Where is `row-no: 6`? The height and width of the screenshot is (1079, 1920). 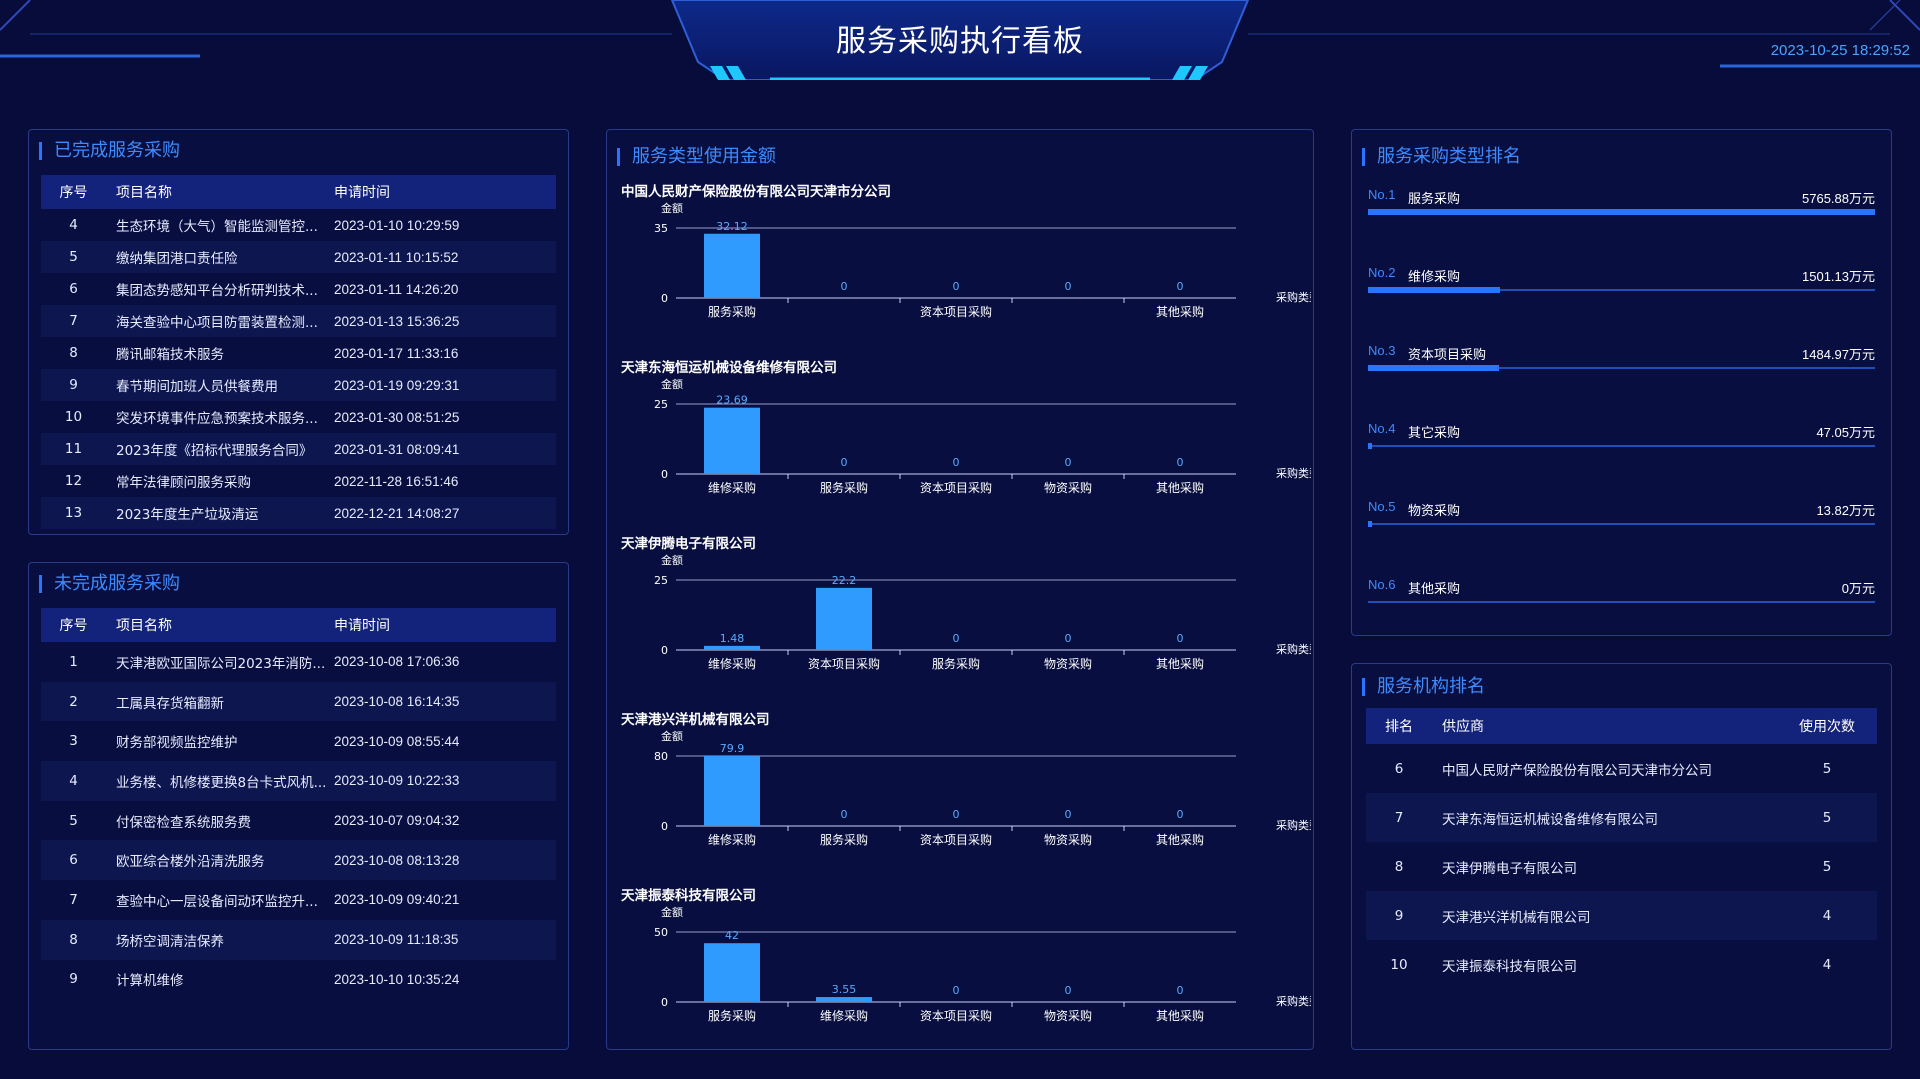
row-no: 6 is located at coordinates (73, 860).